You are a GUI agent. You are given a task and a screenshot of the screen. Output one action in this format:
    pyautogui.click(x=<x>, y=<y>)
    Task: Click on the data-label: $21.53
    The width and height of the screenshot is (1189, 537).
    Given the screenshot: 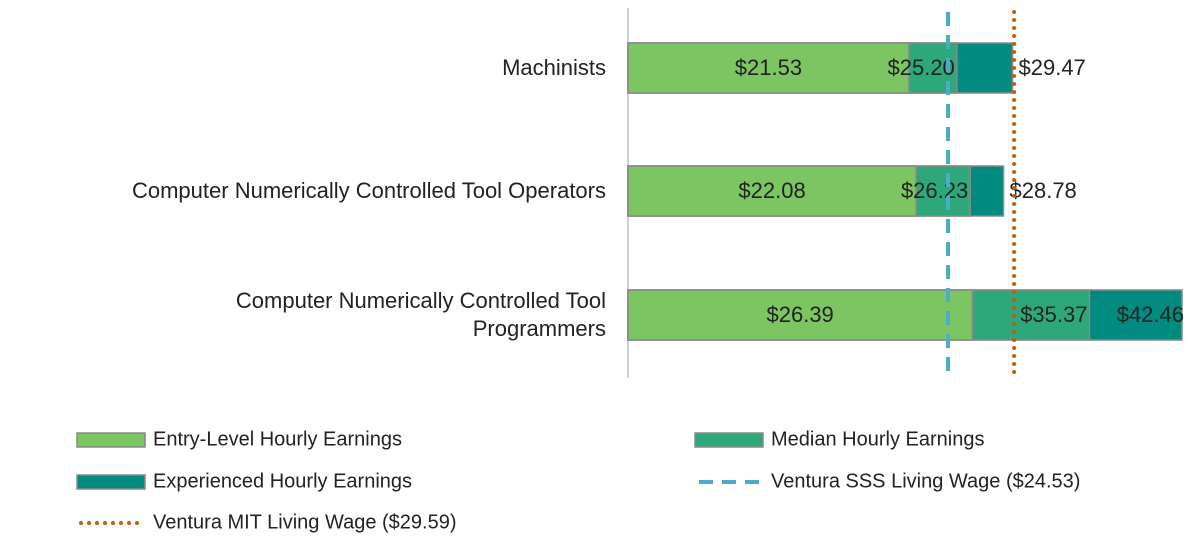 What is the action you would take?
    pyautogui.click(x=768, y=67)
    